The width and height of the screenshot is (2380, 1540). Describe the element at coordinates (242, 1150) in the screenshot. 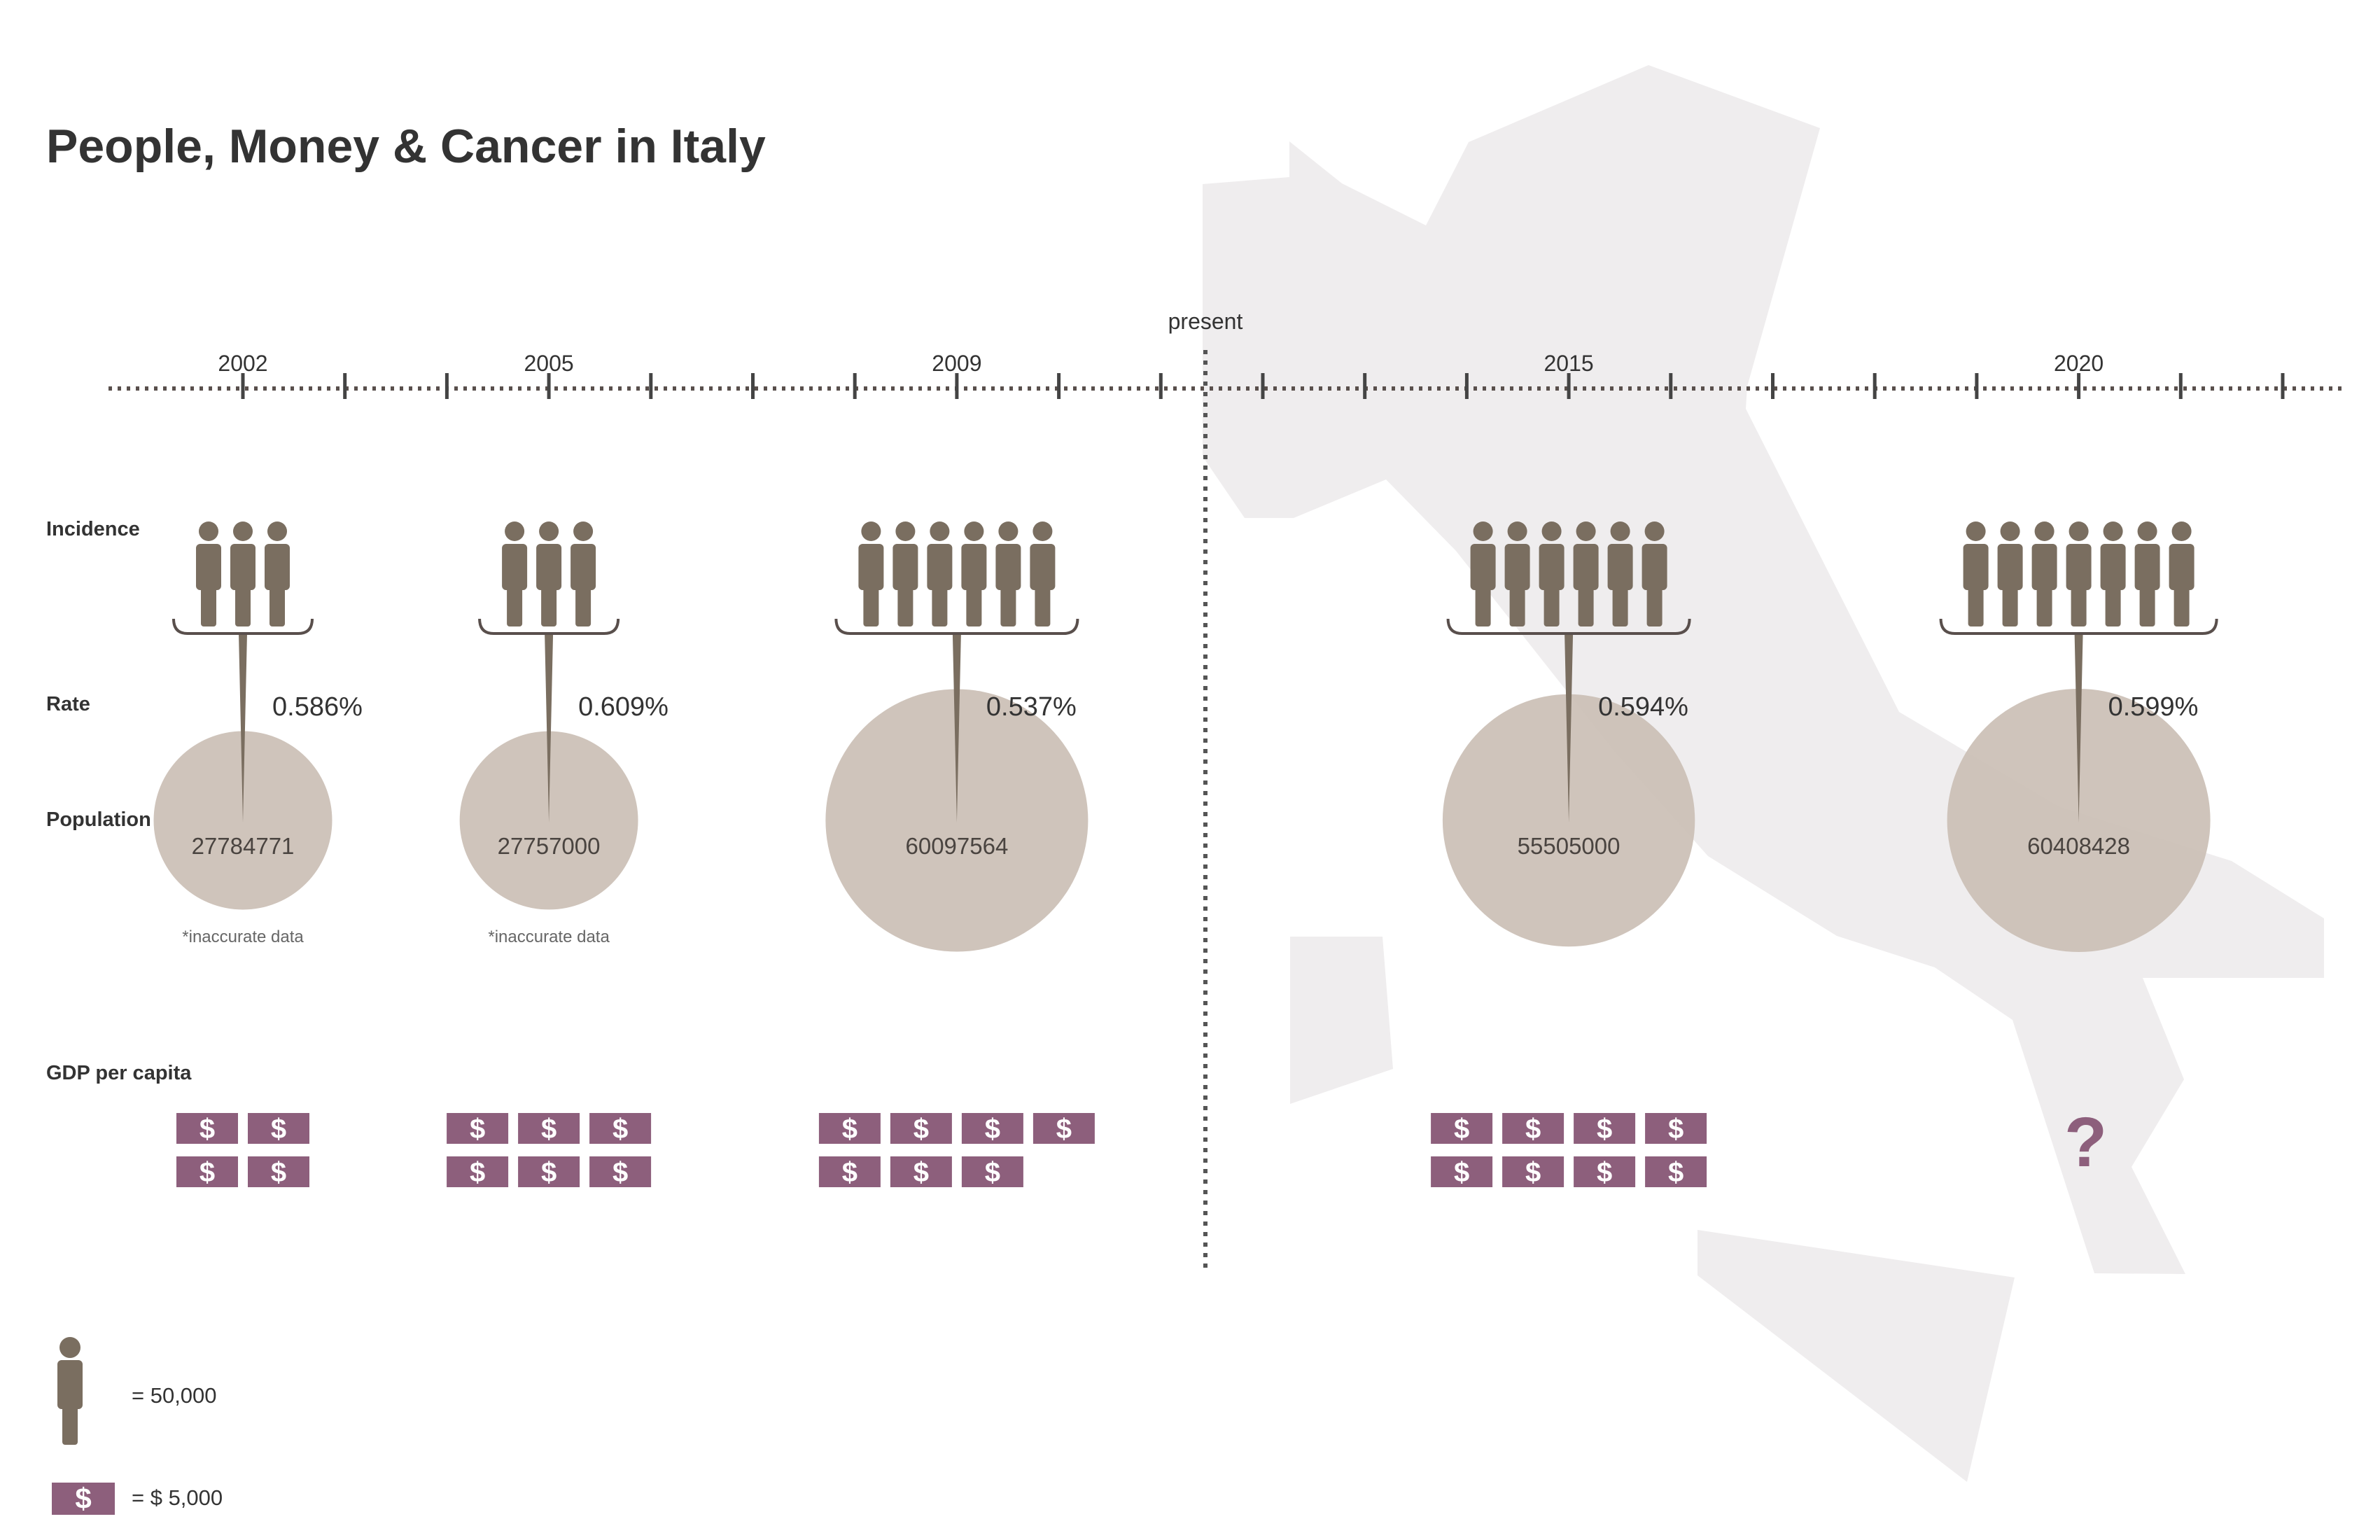

I see `gdp-money-icons: $ $ $ $` at that location.